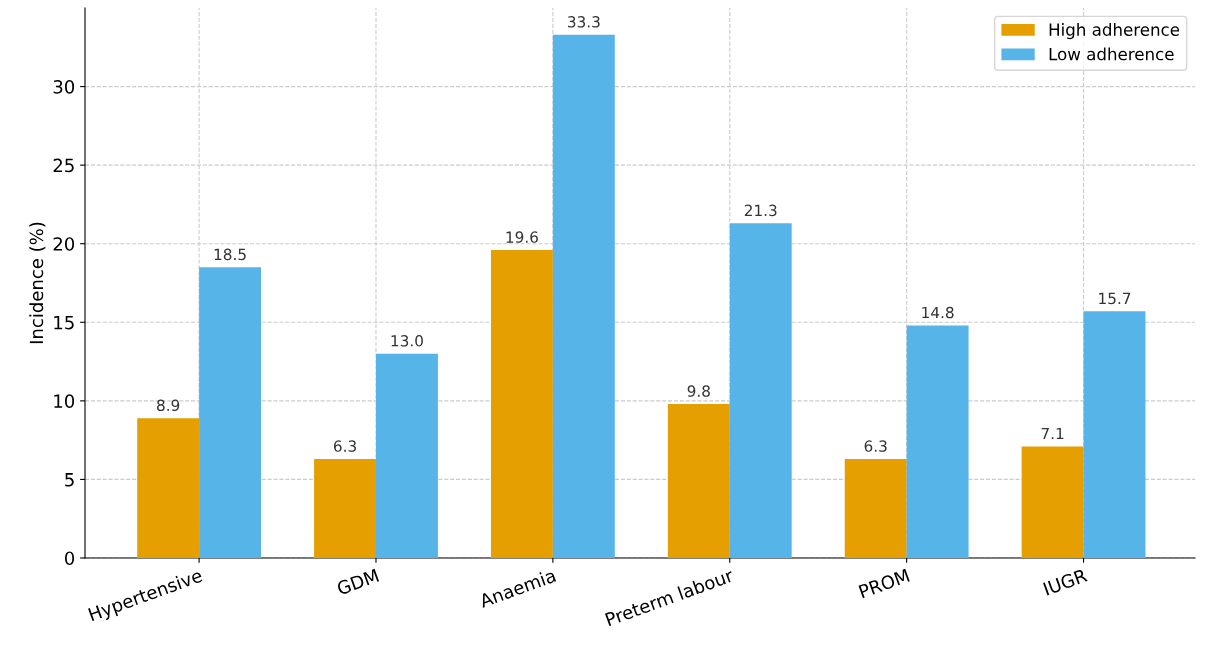  I want to click on y-tick-label: 30, so click(64, 87).